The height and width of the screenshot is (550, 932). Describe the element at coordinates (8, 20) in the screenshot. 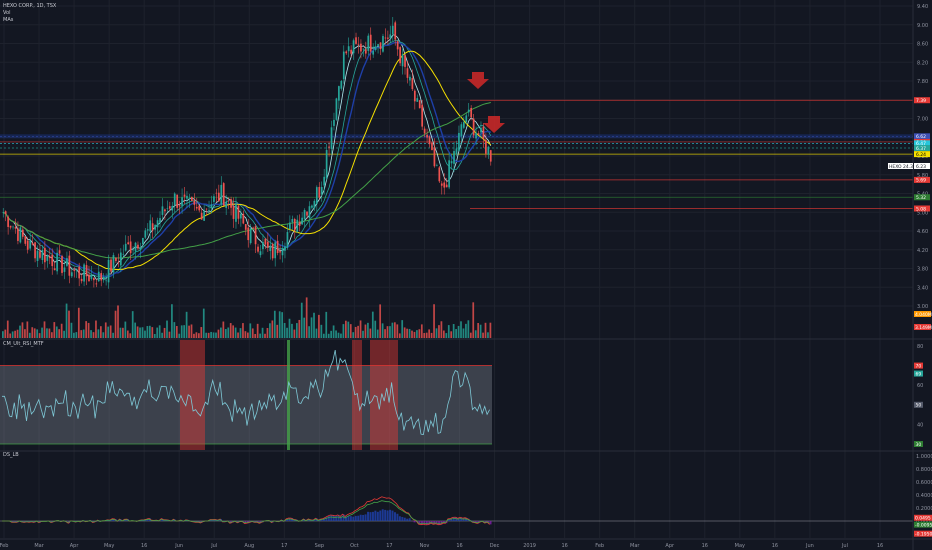

I see `ma-label: MAs` at that location.